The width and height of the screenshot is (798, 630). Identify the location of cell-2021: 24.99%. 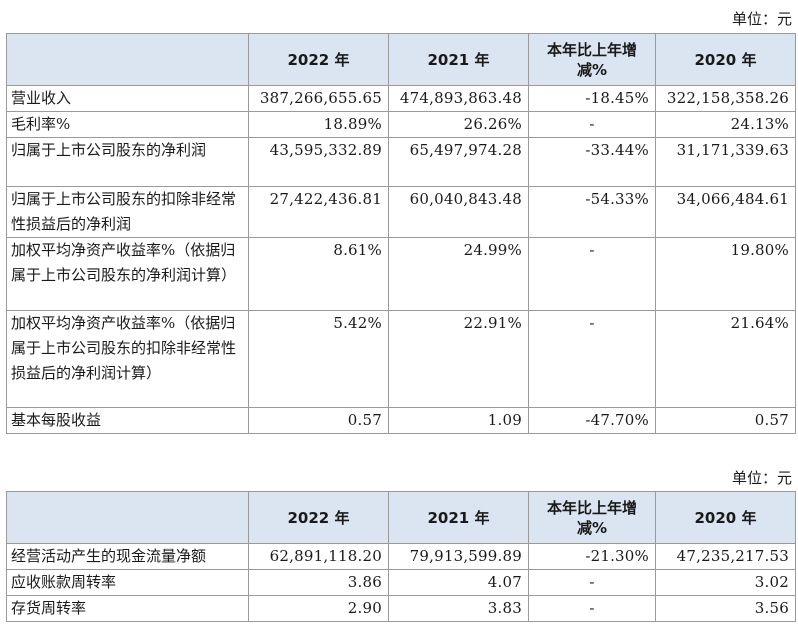
(458, 274).